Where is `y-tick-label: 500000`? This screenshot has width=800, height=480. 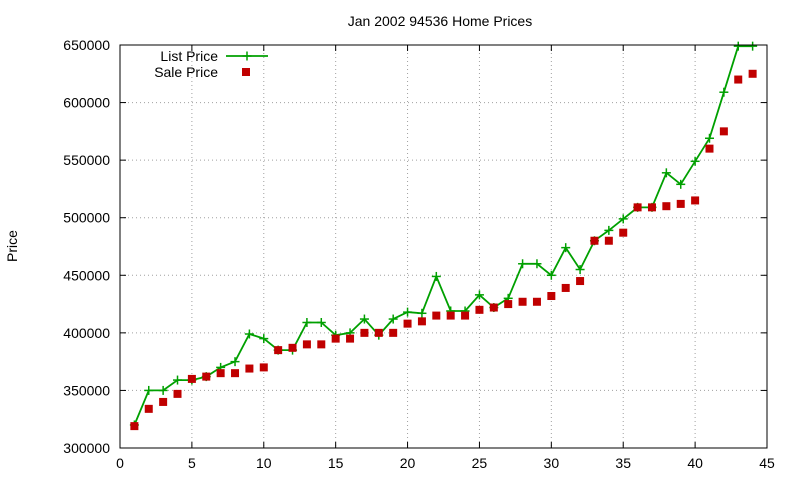
y-tick-label: 500000 is located at coordinates (86, 218).